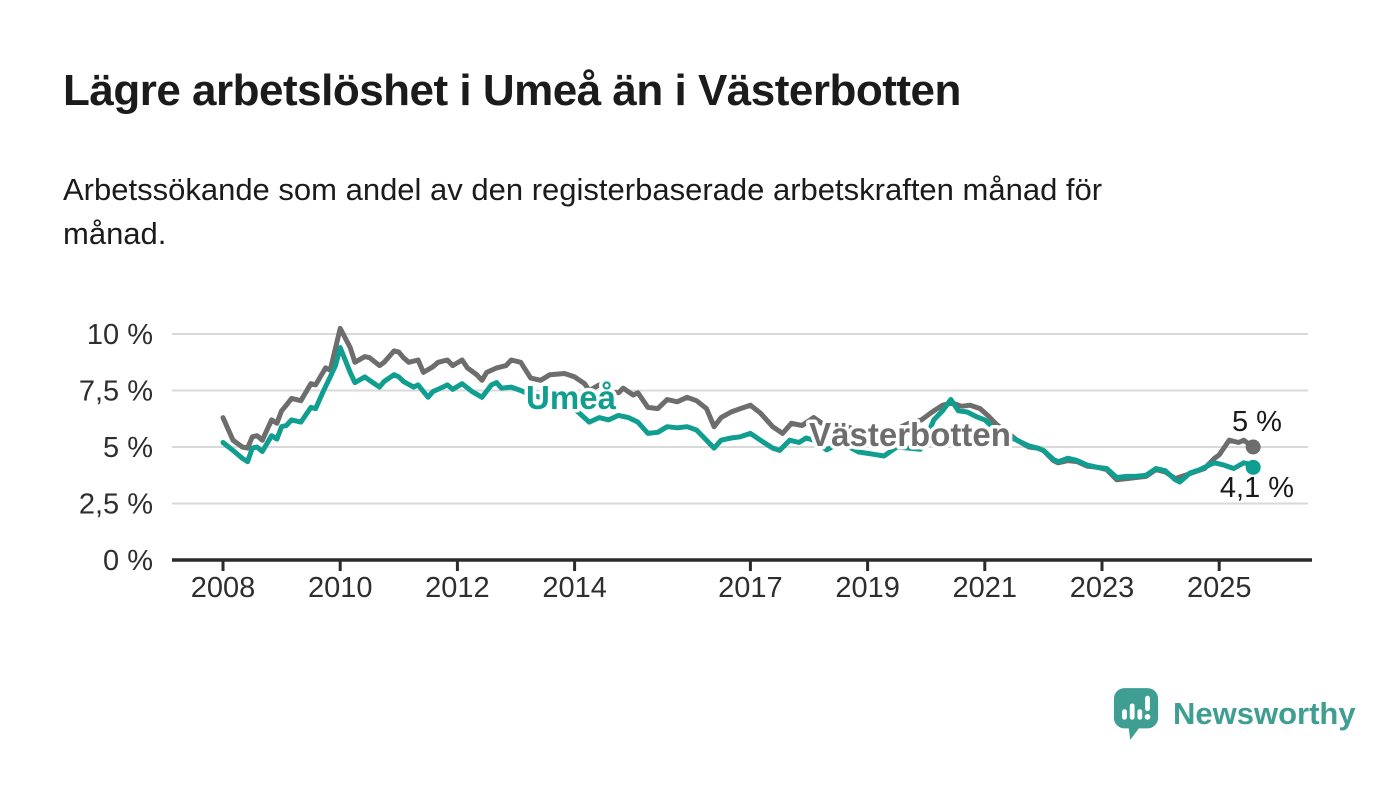 The width and height of the screenshot is (1400, 794). What do you see at coordinates (1264, 713) in the screenshot?
I see `newsworthy-logo-text: Newsworthy` at bounding box center [1264, 713].